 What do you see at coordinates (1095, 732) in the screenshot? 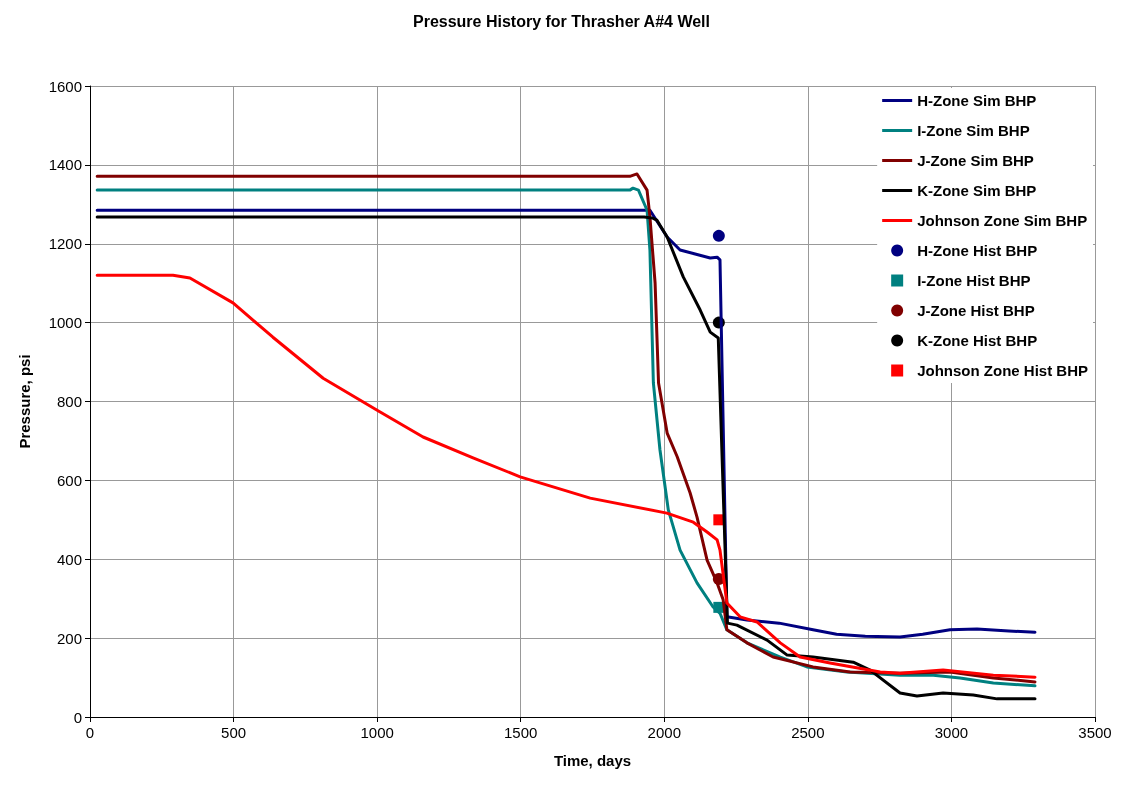
I see `x-tick-label: 3500` at bounding box center [1095, 732].